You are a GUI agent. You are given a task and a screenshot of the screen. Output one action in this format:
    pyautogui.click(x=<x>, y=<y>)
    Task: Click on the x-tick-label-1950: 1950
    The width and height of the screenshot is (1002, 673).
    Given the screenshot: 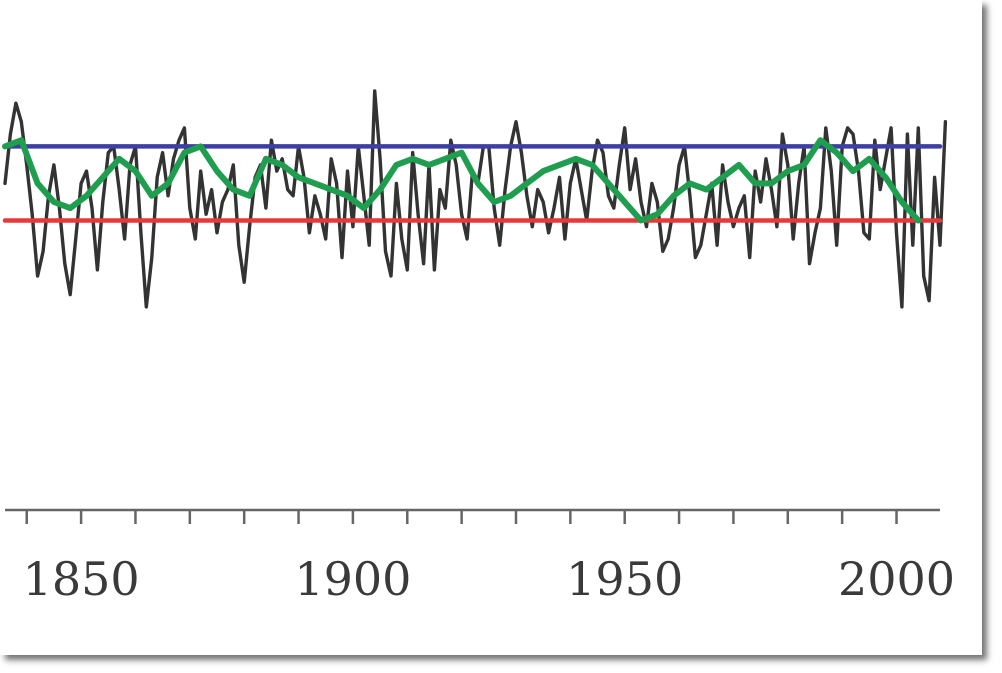 What is the action you would take?
    pyautogui.click(x=624, y=579)
    